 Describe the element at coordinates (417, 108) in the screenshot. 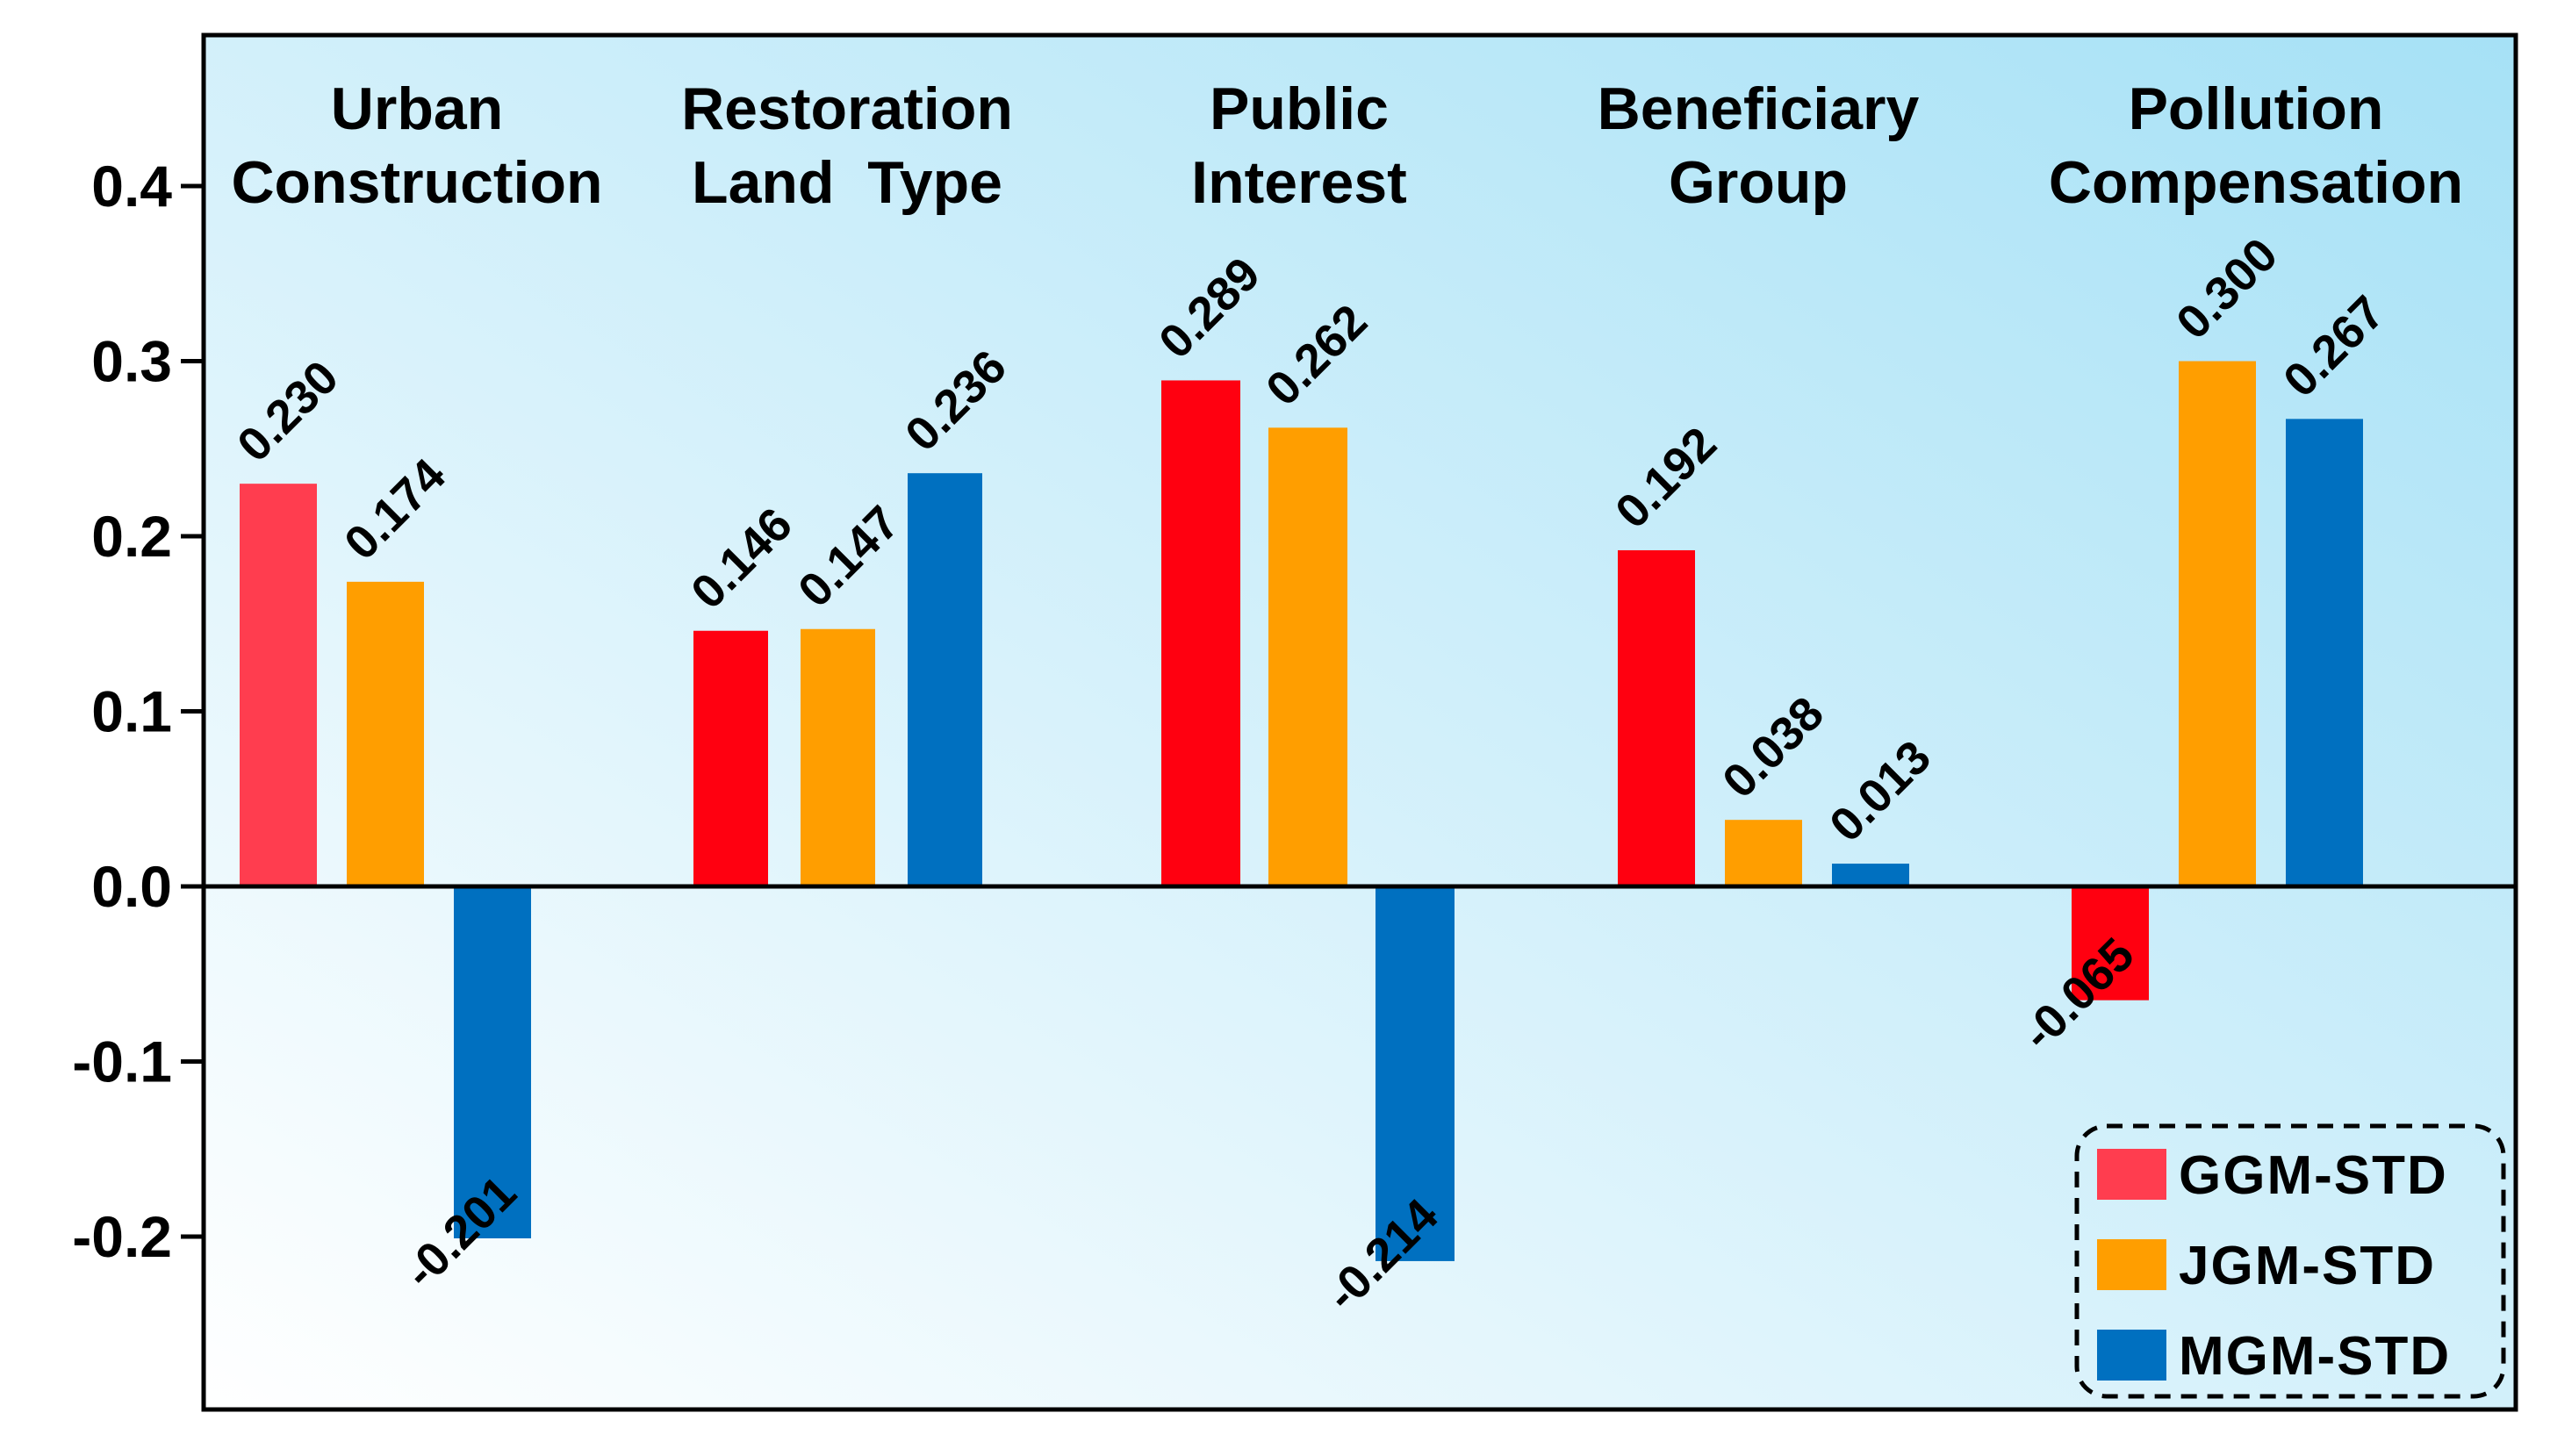

I see `category-label: Urban` at that location.